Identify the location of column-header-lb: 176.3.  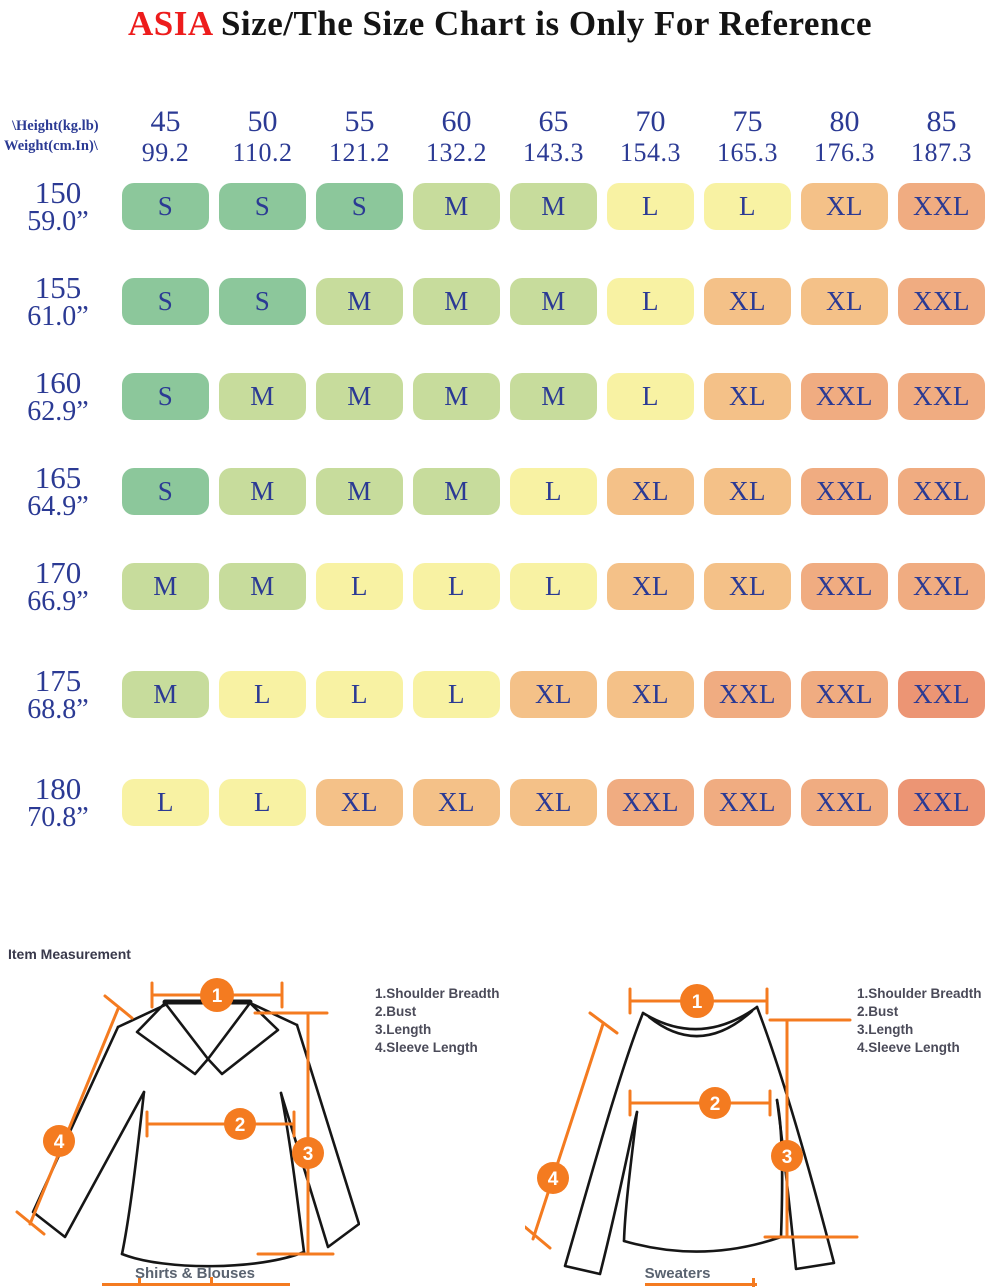
(844, 152).